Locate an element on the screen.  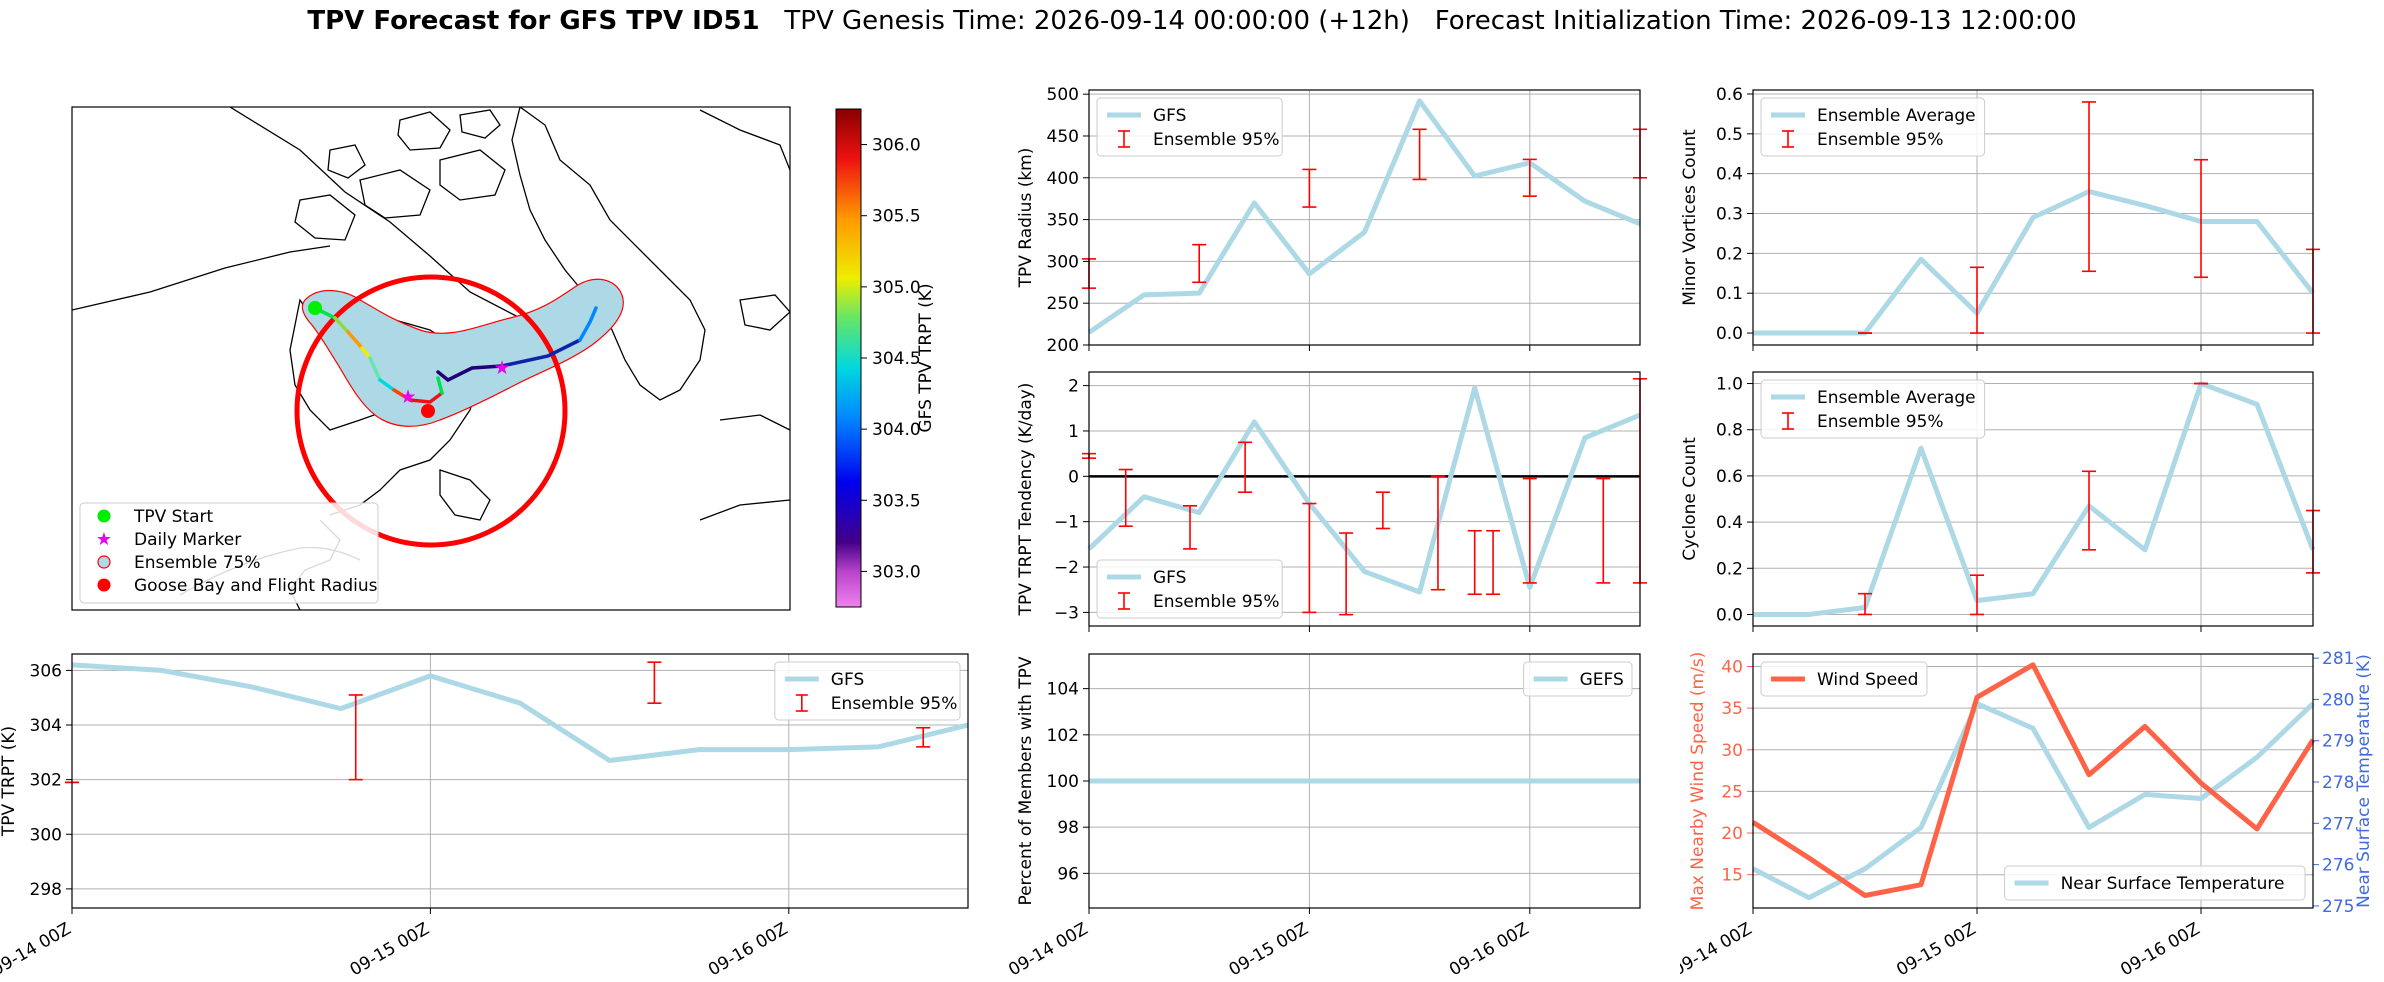
y-tick-label: 100 is located at coordinates (1063, 782).